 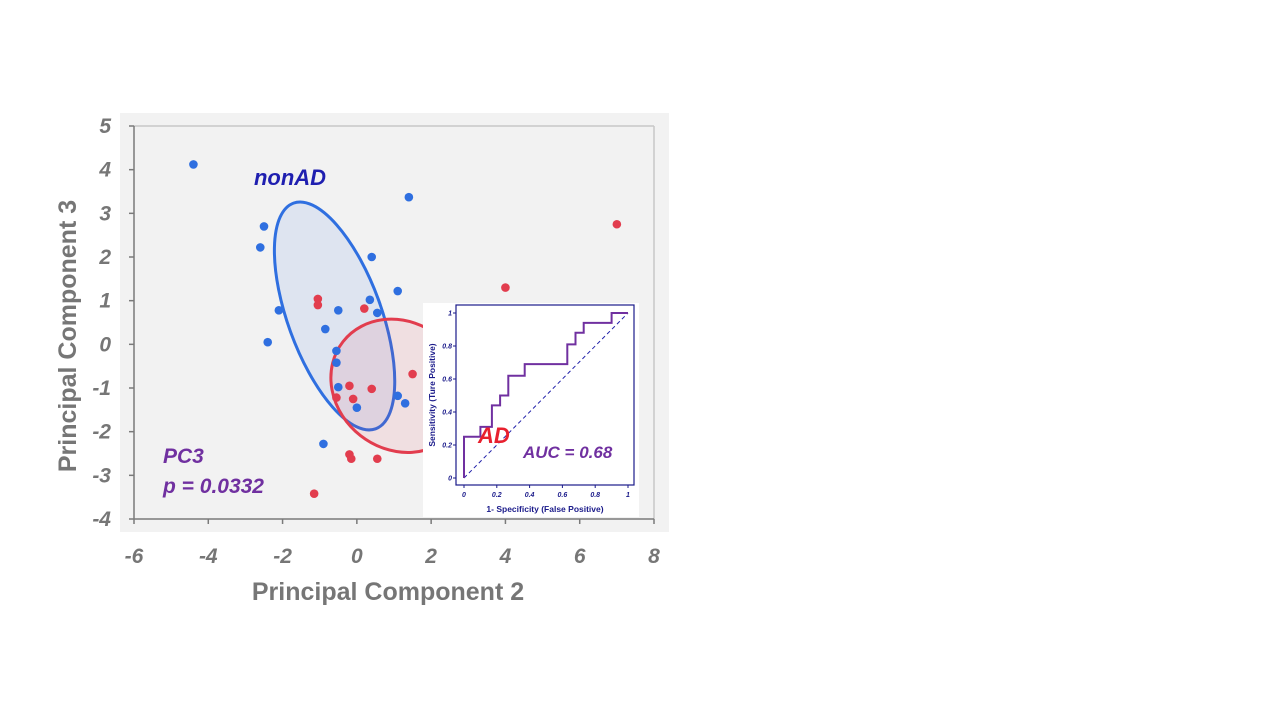 I want to click on roc-y-tick-label: 0.8, so click(x=447, y=347).